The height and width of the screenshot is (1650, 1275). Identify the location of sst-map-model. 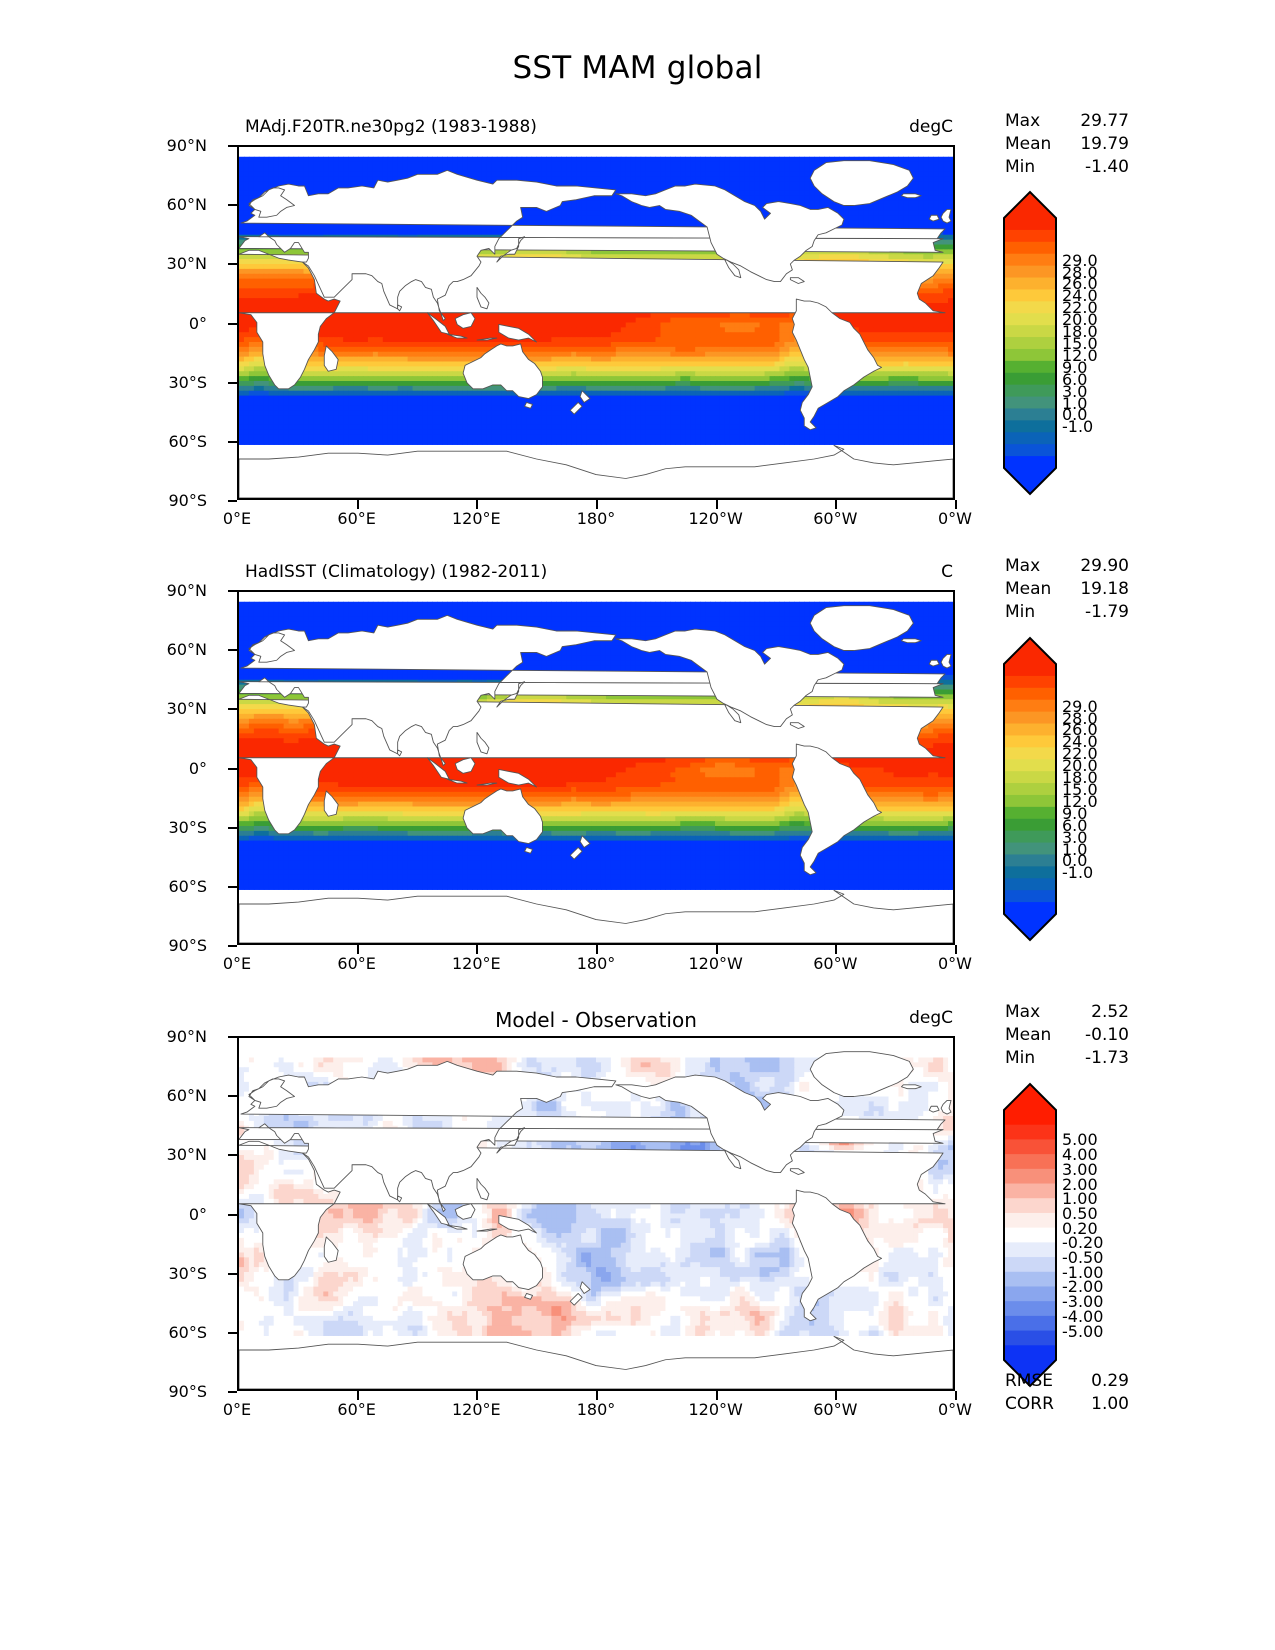
(596, 327).